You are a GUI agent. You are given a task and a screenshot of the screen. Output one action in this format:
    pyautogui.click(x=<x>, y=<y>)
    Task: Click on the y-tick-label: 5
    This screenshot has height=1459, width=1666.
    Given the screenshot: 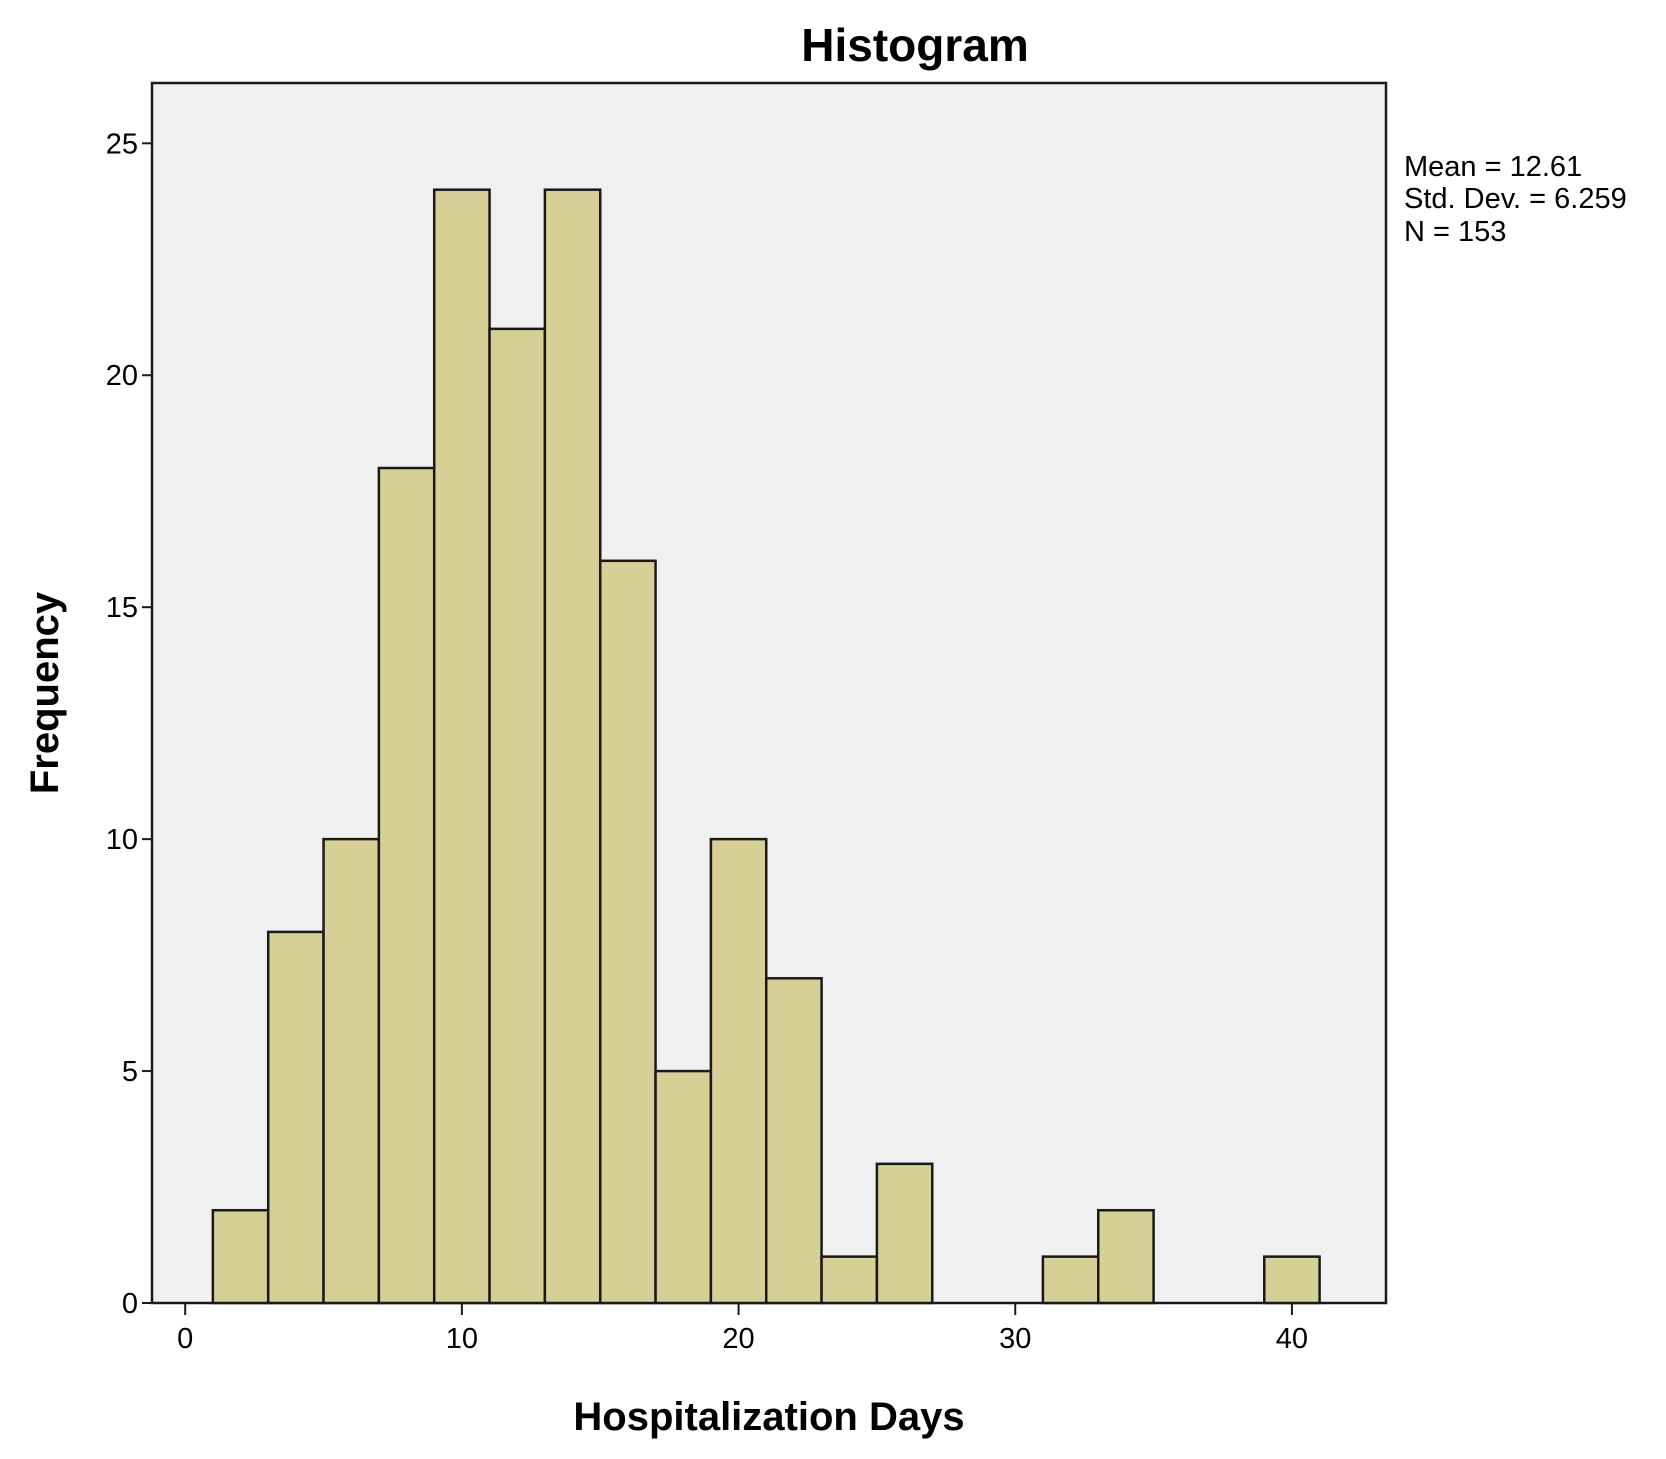 What is the action you would take?
    pyautogui.click(x=130, y=1072)
    